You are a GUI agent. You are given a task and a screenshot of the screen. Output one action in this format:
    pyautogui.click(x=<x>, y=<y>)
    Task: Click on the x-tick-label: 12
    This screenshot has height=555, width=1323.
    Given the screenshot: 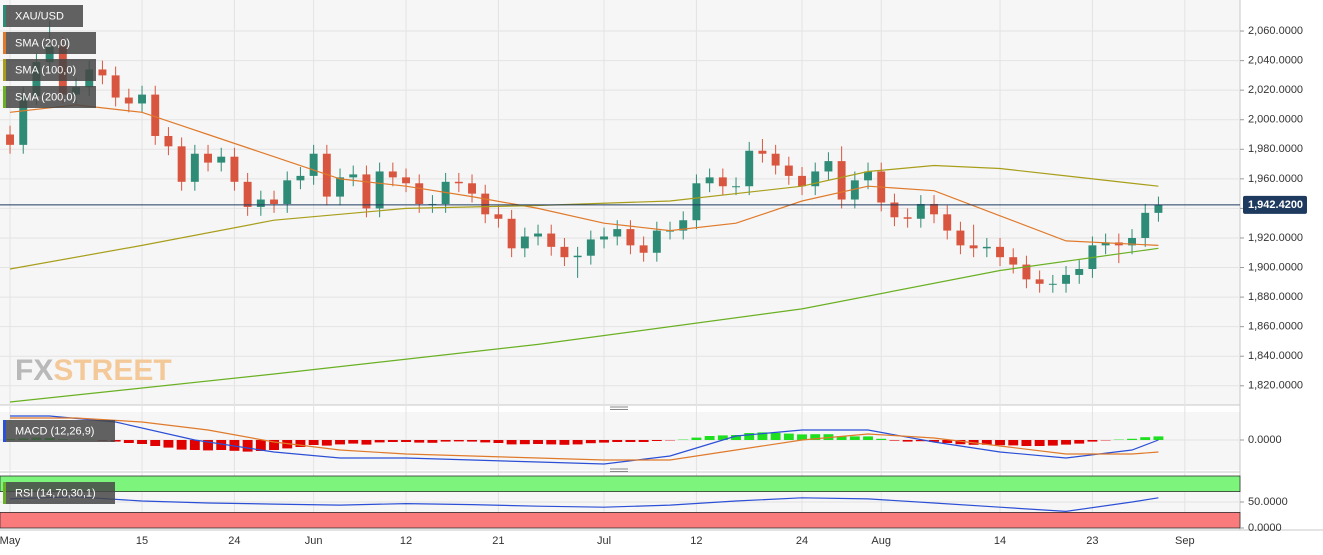 What is the action you would take?
    pyautogui.click(x=696, y=541)
    